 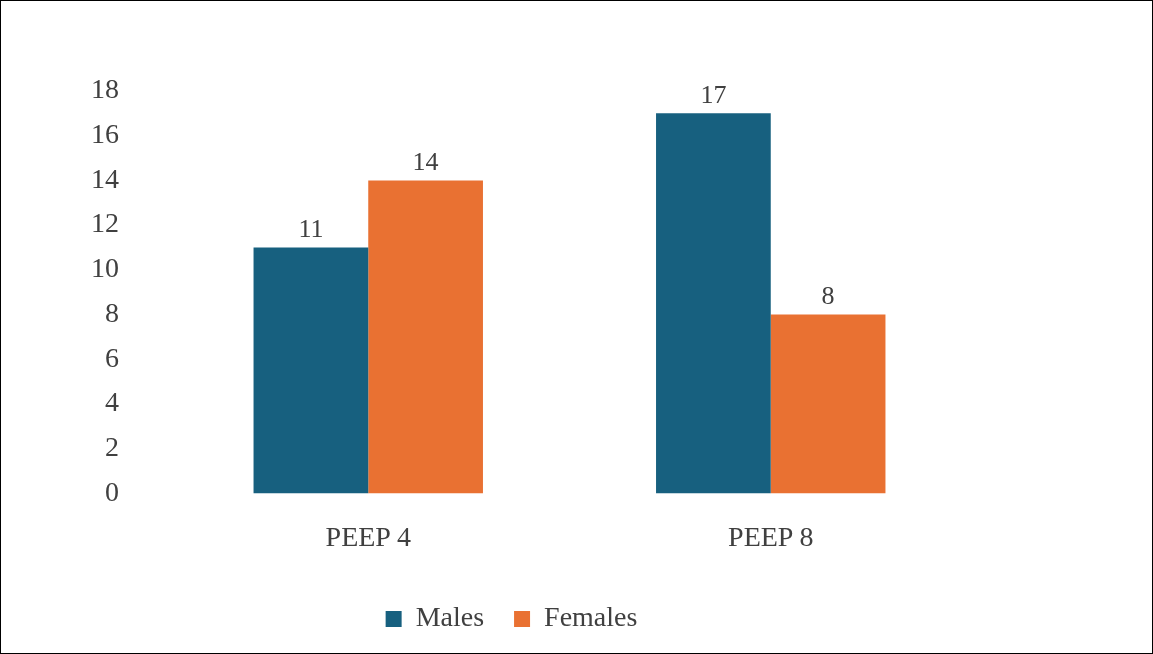 I want to click on y-tick-label: 18, so click(x=105, y=89).